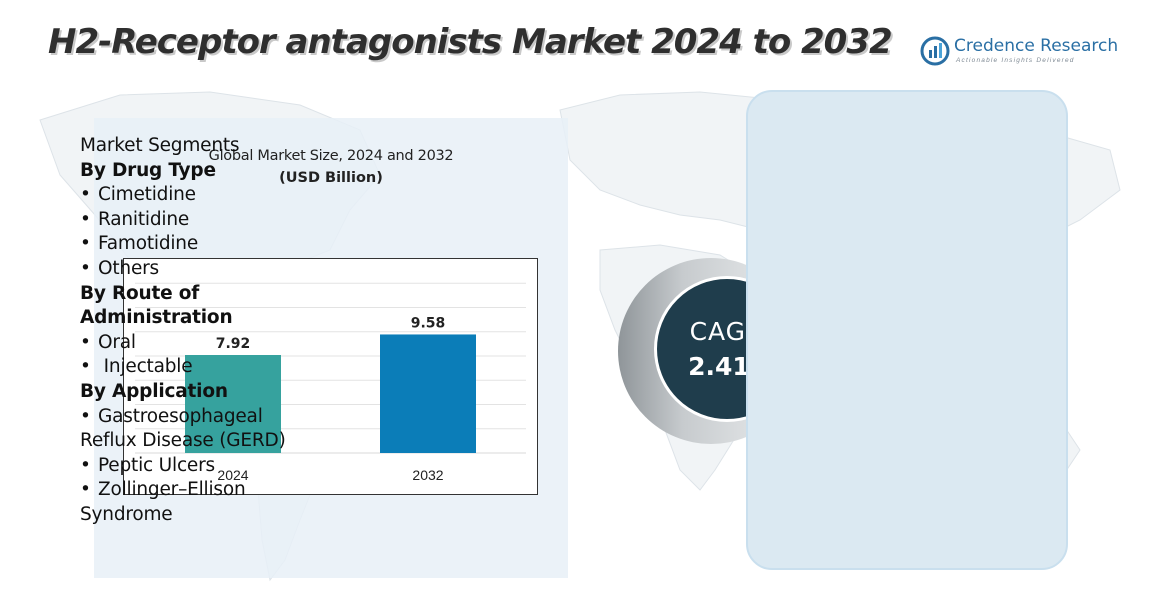 The image size is (1166, 607). I want to click on segment-item: Gastroesophageal, so click(183, 417).